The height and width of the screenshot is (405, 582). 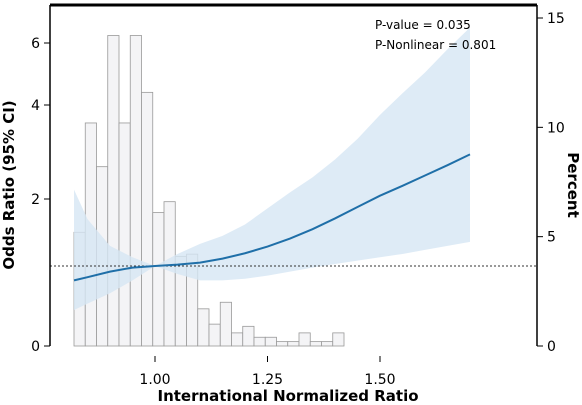 I want to click on left-y-tick-label: 2, so click(x=35, y=200).